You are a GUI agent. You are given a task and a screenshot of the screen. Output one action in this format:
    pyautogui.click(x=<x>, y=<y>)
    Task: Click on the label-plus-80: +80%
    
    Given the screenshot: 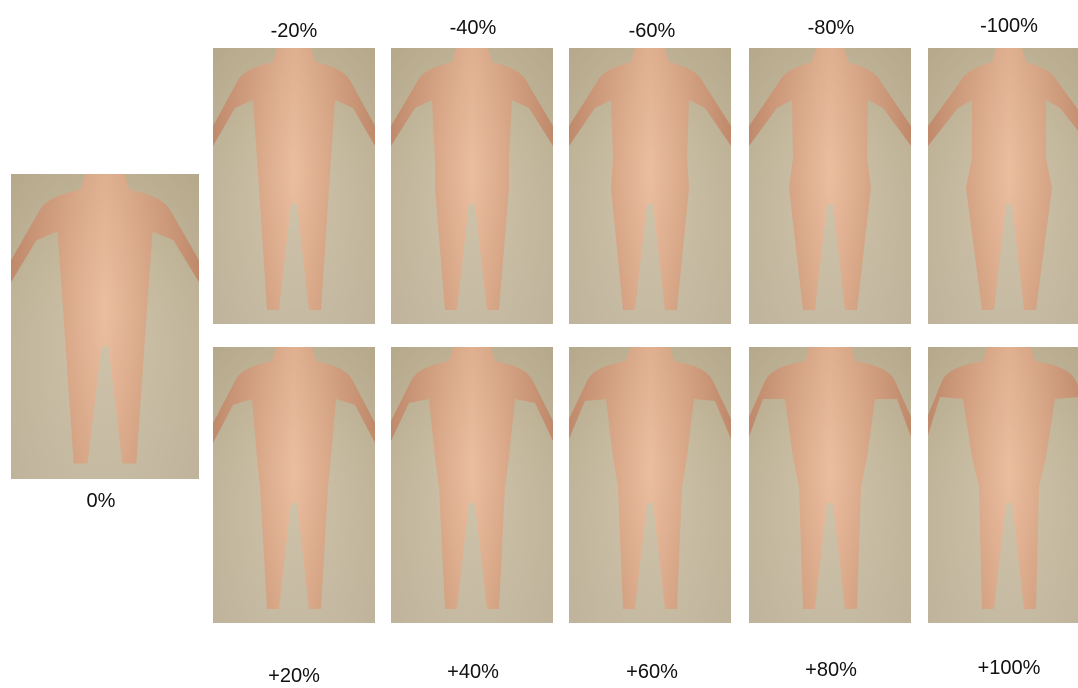 What is the action you would take?
    pyautogui.click(x=831, y=670)
    